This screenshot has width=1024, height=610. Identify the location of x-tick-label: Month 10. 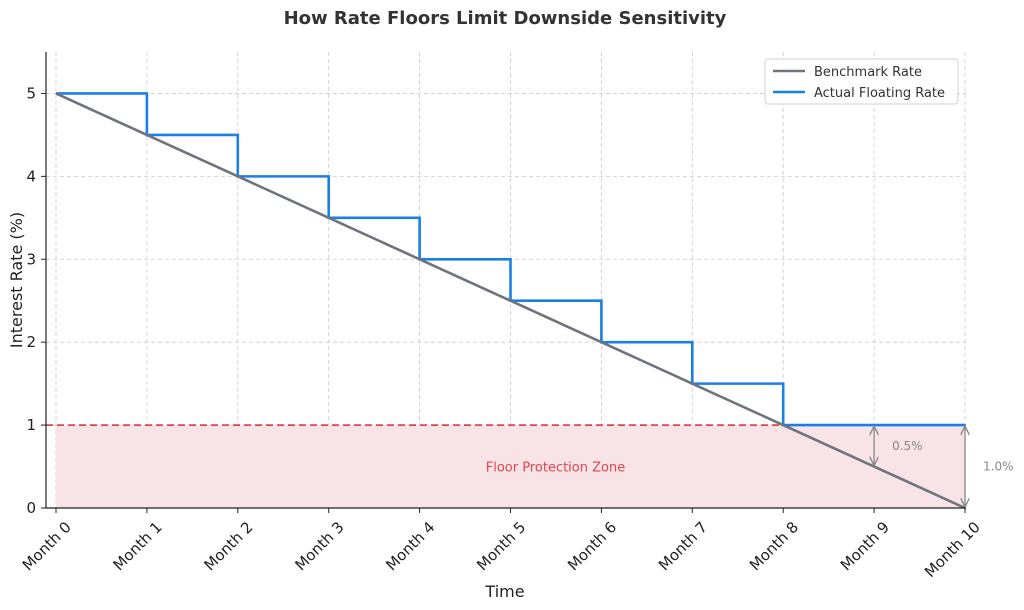
(952, 549).